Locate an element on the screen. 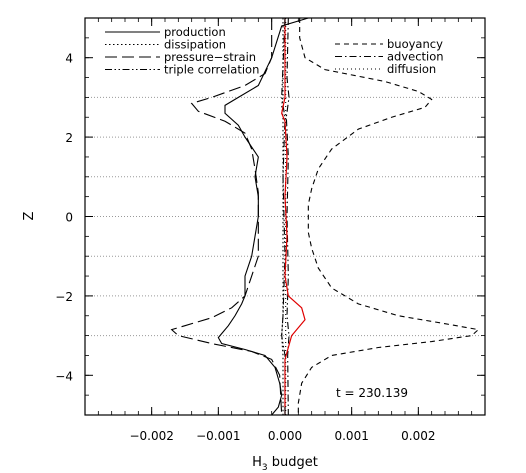 Image resolution: width=526 pixels, height=473 pixels. series-dissipation-line is located at coordinates (282, 216).